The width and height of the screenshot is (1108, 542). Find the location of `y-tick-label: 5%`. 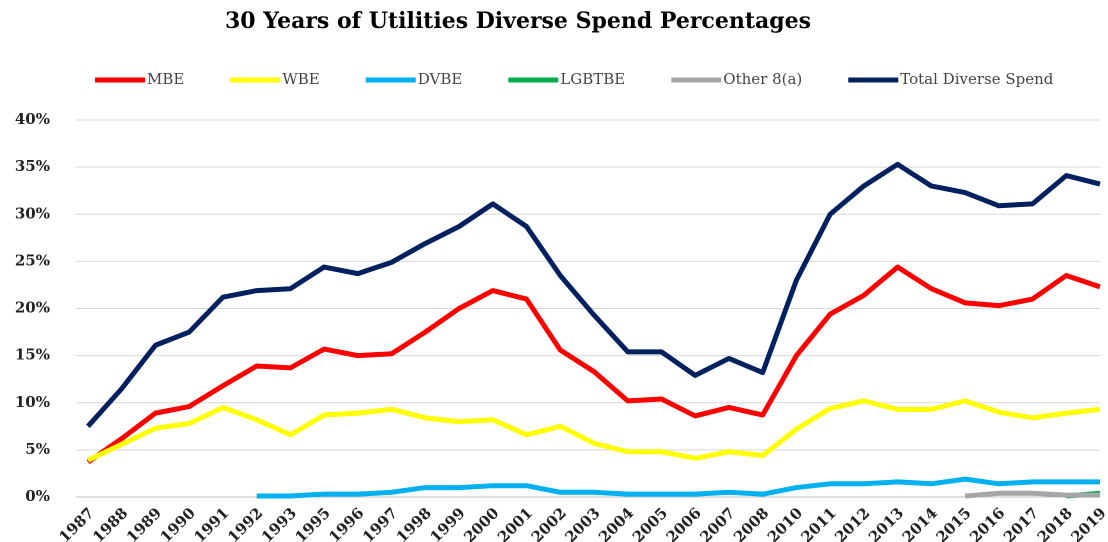

y-tick-label: 5% is located at coordinates (37, 449).